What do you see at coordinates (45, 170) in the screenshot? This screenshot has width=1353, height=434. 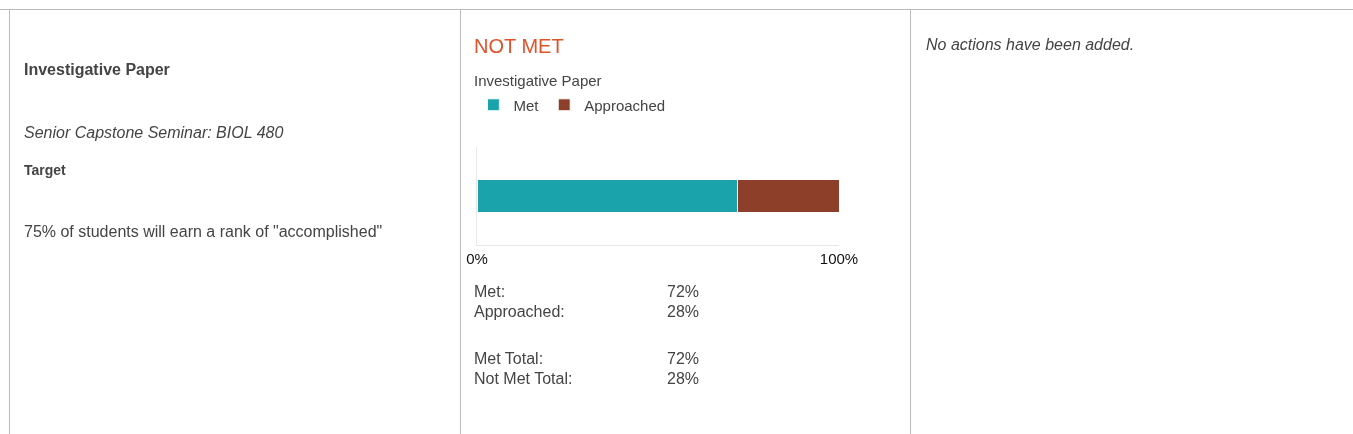 I see `text: Target` at bounding box center [45, 170].